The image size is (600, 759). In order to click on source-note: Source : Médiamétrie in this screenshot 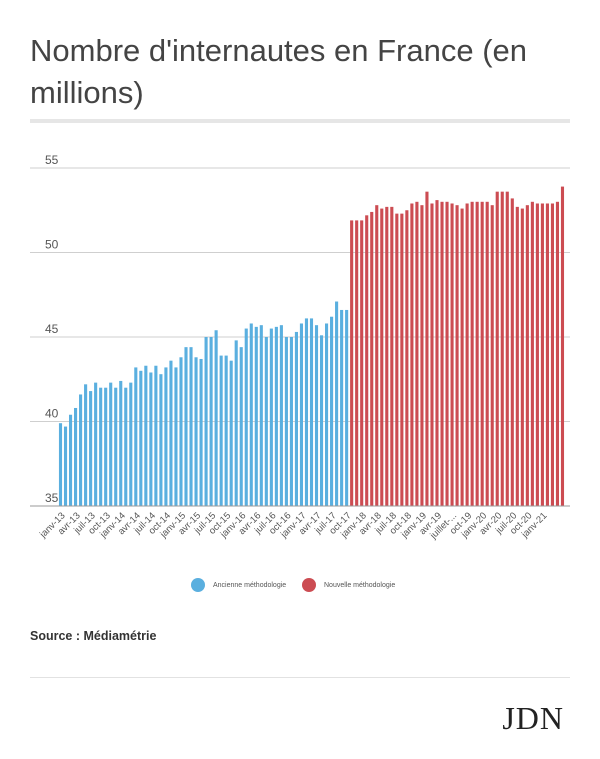, I will do `click(93, 636)`.